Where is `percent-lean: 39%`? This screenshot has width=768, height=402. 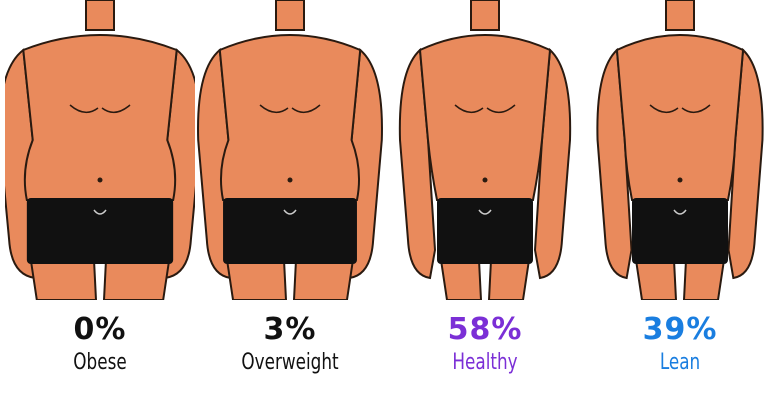 percent-lean: 39% is located at coordinates (680, 329).